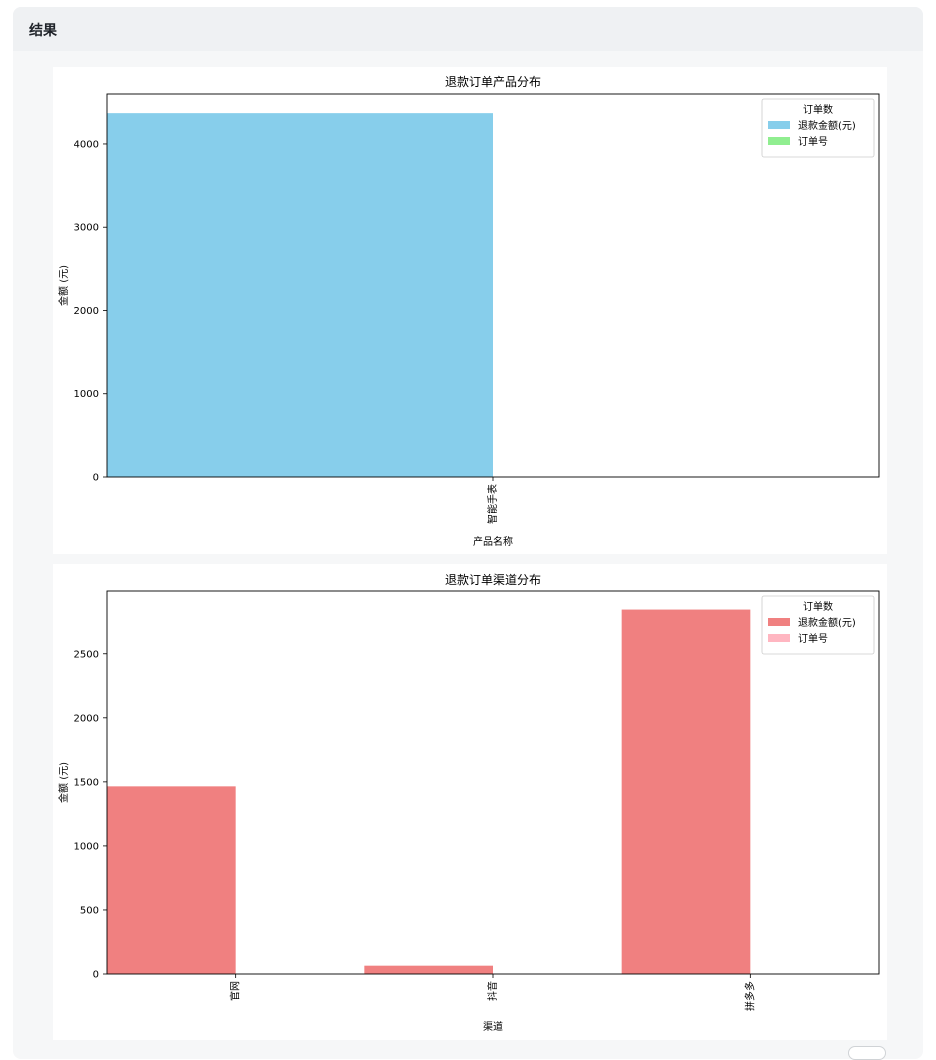  I want to click on x-tick-label: 智能手表, so click(492, 504).